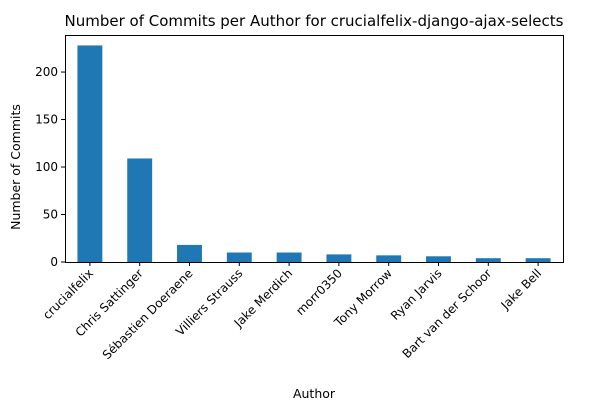  Describe the element at coordinates (15, 167) in the screenshot. I see `y-axis-label: Number of Commits` at that location.